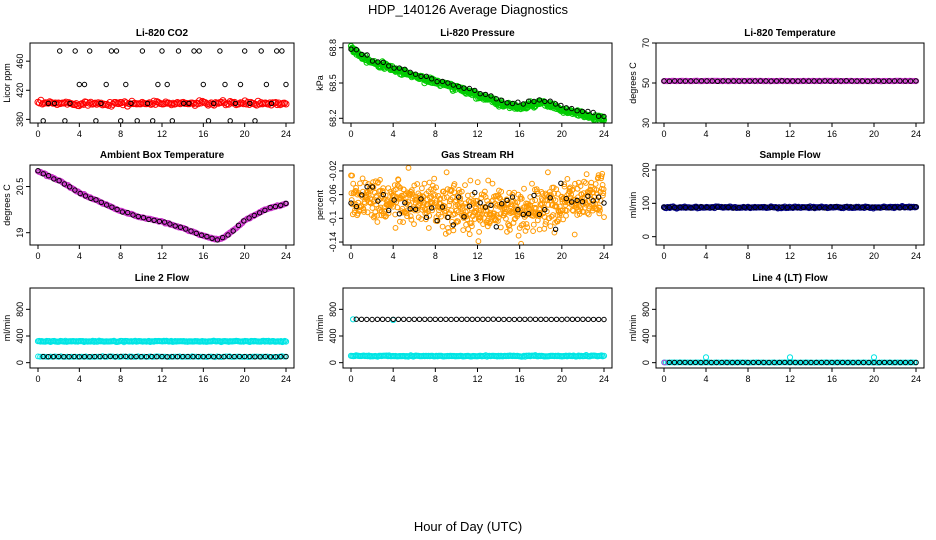 The width and height of the screenshot is (936, 540). What do you see at coordinates (646, 203) in the screenshot?
I see `y-tick-label: 100` at bounding box center [646, 203].